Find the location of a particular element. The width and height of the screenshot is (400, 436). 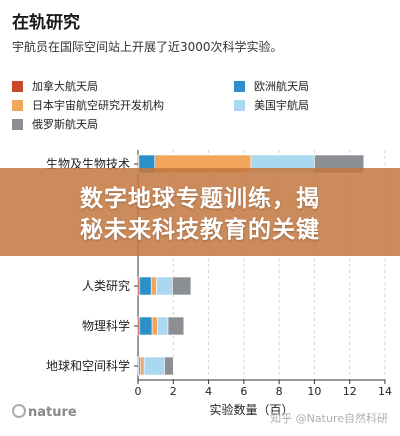

y-tick-label: 物理科学 is located at coordinates (106, 325).